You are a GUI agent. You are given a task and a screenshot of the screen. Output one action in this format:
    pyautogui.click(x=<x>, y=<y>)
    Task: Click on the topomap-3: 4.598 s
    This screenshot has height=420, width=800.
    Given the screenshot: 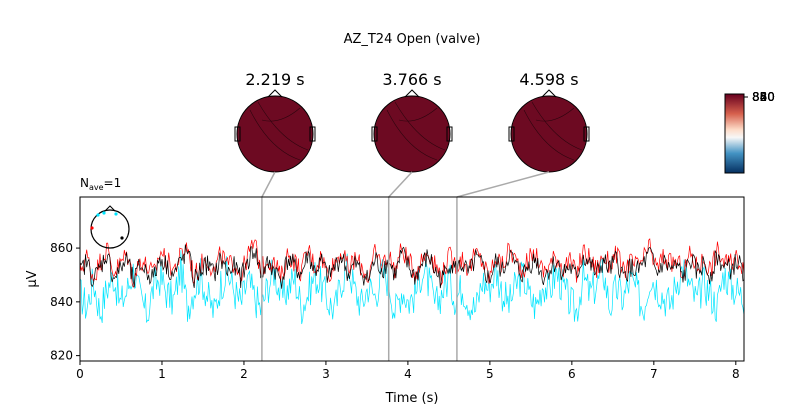 What is the action you would take?
    pyautogui.click(x=549, y=121)
    